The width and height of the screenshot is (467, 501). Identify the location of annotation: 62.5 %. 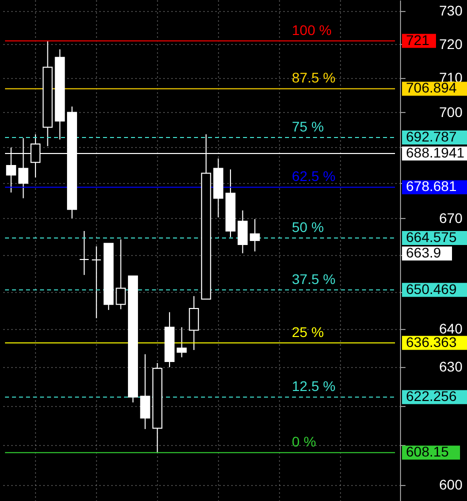
(314, 176).